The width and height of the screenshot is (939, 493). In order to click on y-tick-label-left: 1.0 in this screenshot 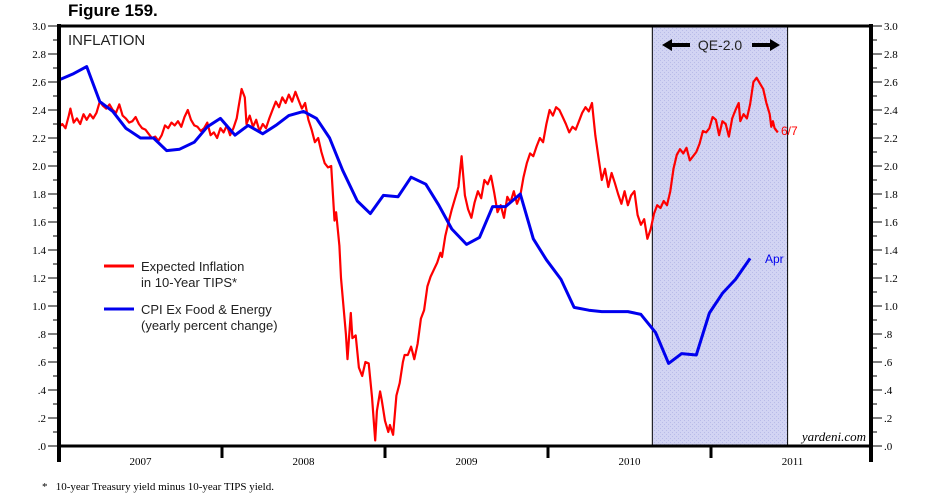, I will do `click(39, 307)`.